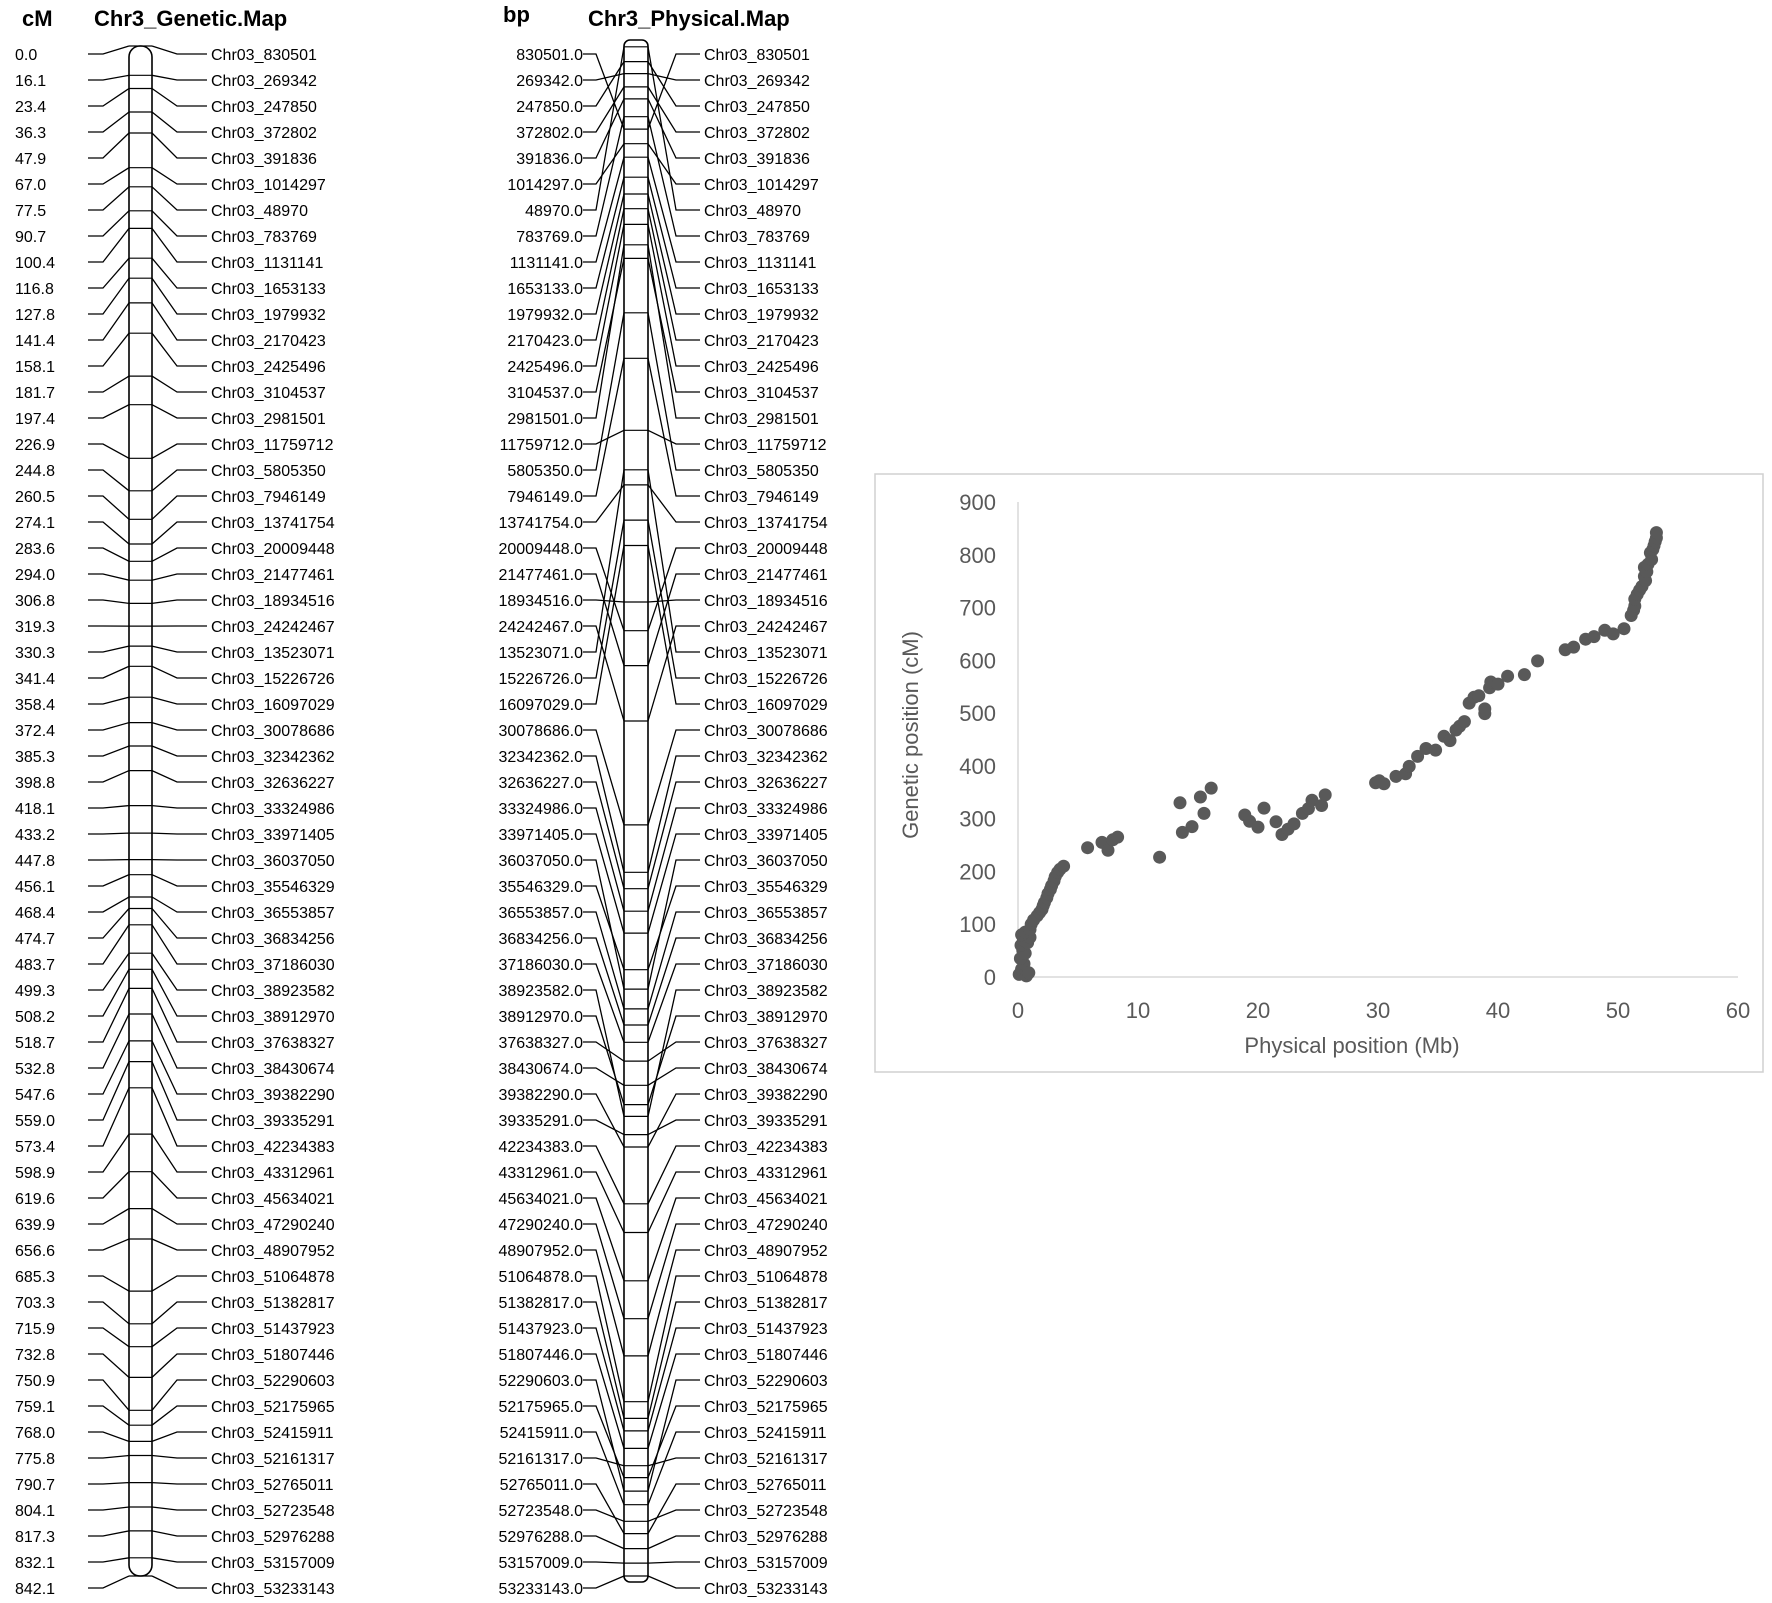 The image size is (1772, 1603). What do you see at coordinates (35, 965) in the screenshot?
I see `genetic-position-value: 483.7` at bounding box center [35, 965].